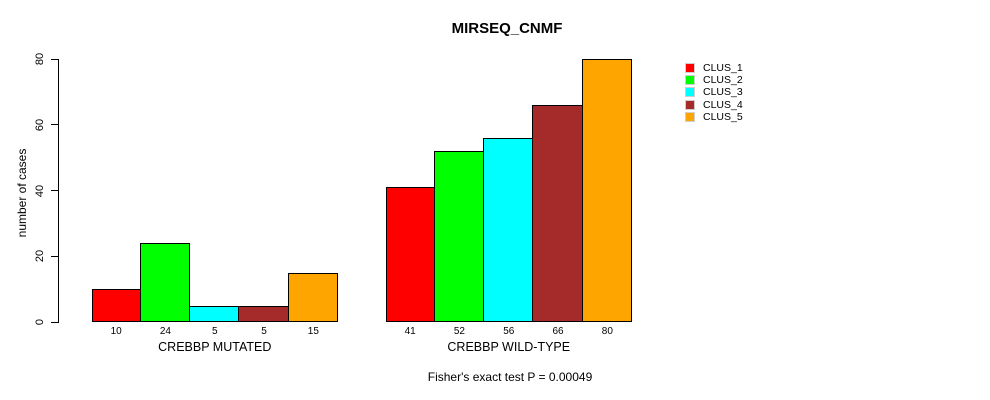 The image size is (990, 400). I want to click on bar-value-label: 41, so click(410, 331).